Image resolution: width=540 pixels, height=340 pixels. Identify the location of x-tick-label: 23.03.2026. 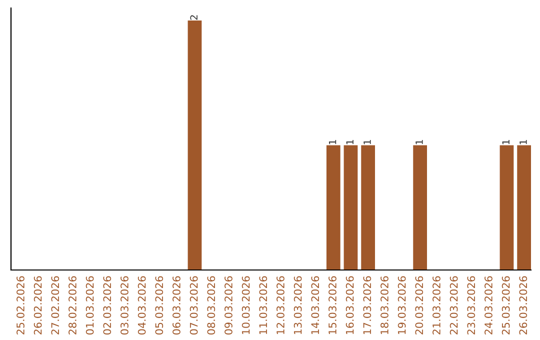
(471, 305).